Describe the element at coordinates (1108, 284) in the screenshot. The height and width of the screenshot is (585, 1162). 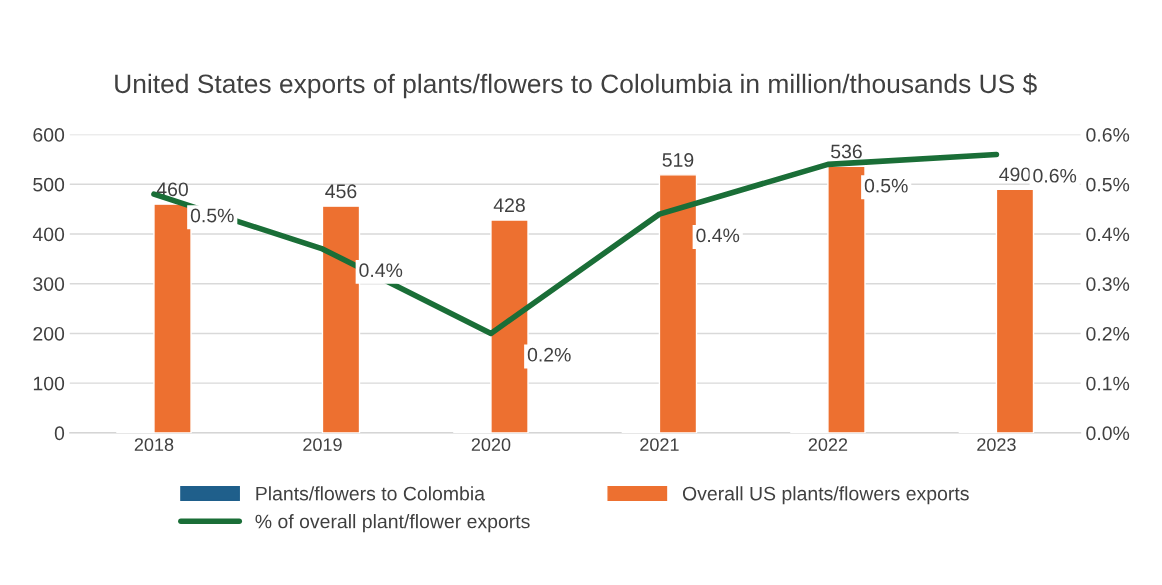
I see `y2-tick-label: 0.3%` at that location.